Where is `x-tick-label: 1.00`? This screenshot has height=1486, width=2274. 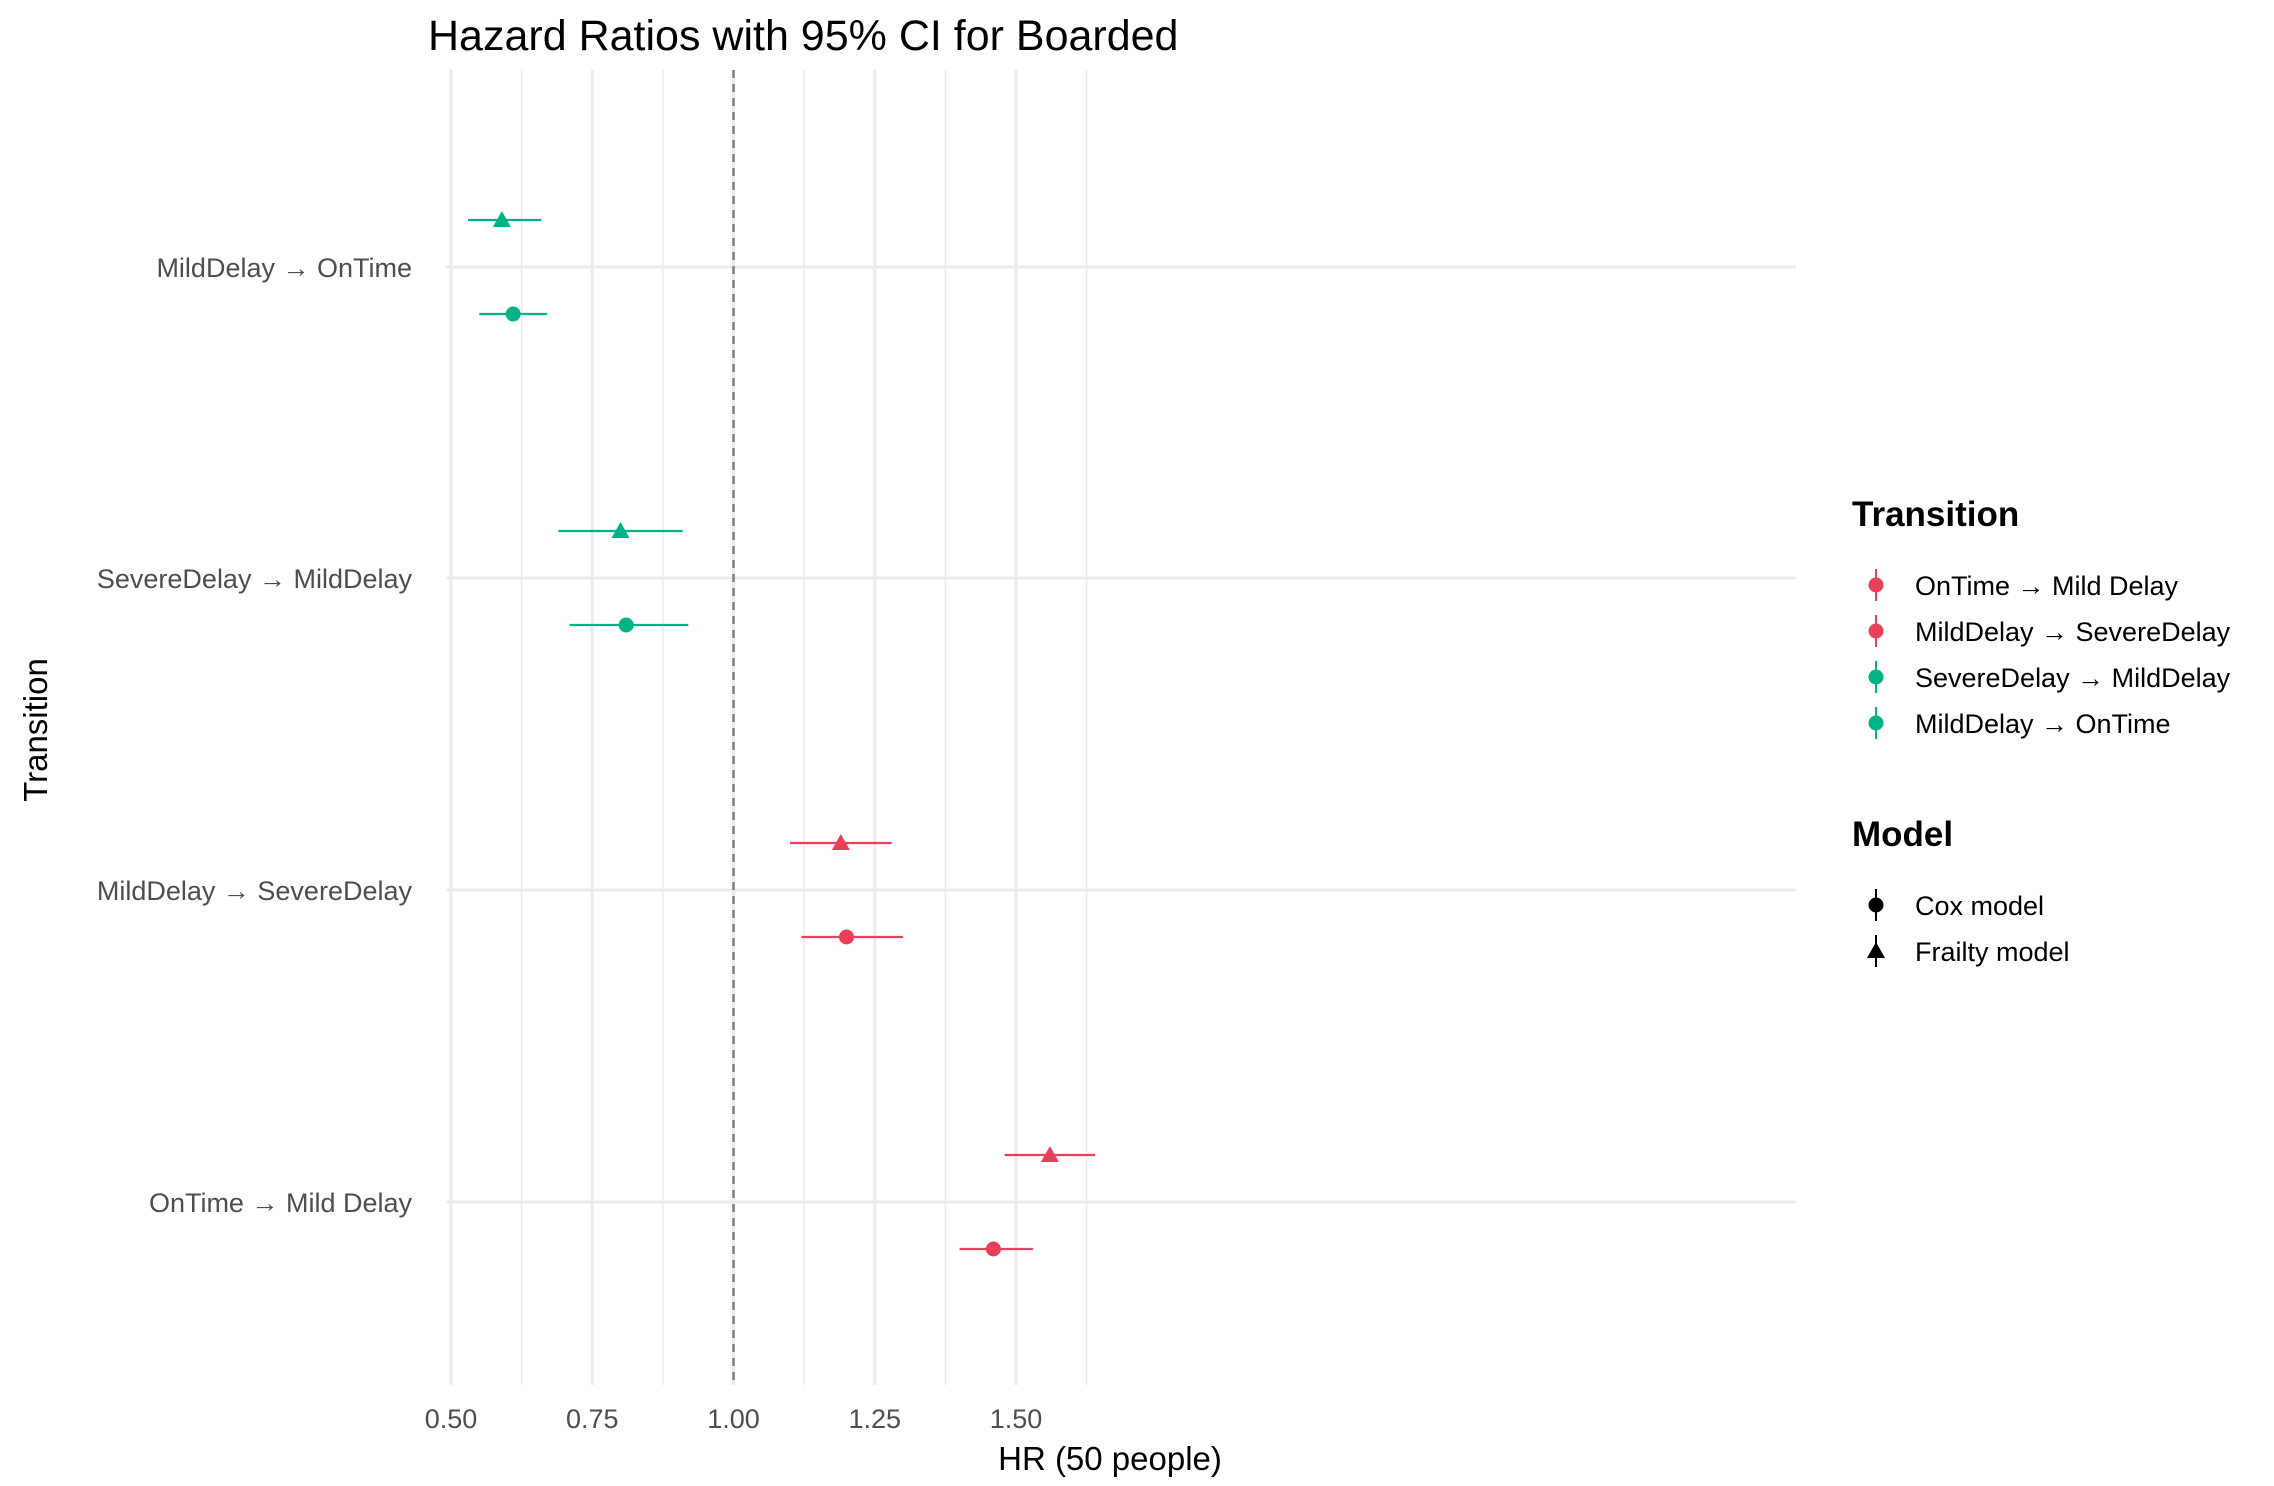 x-tick-label: 1.00 is located at coordinates (733, 1419).